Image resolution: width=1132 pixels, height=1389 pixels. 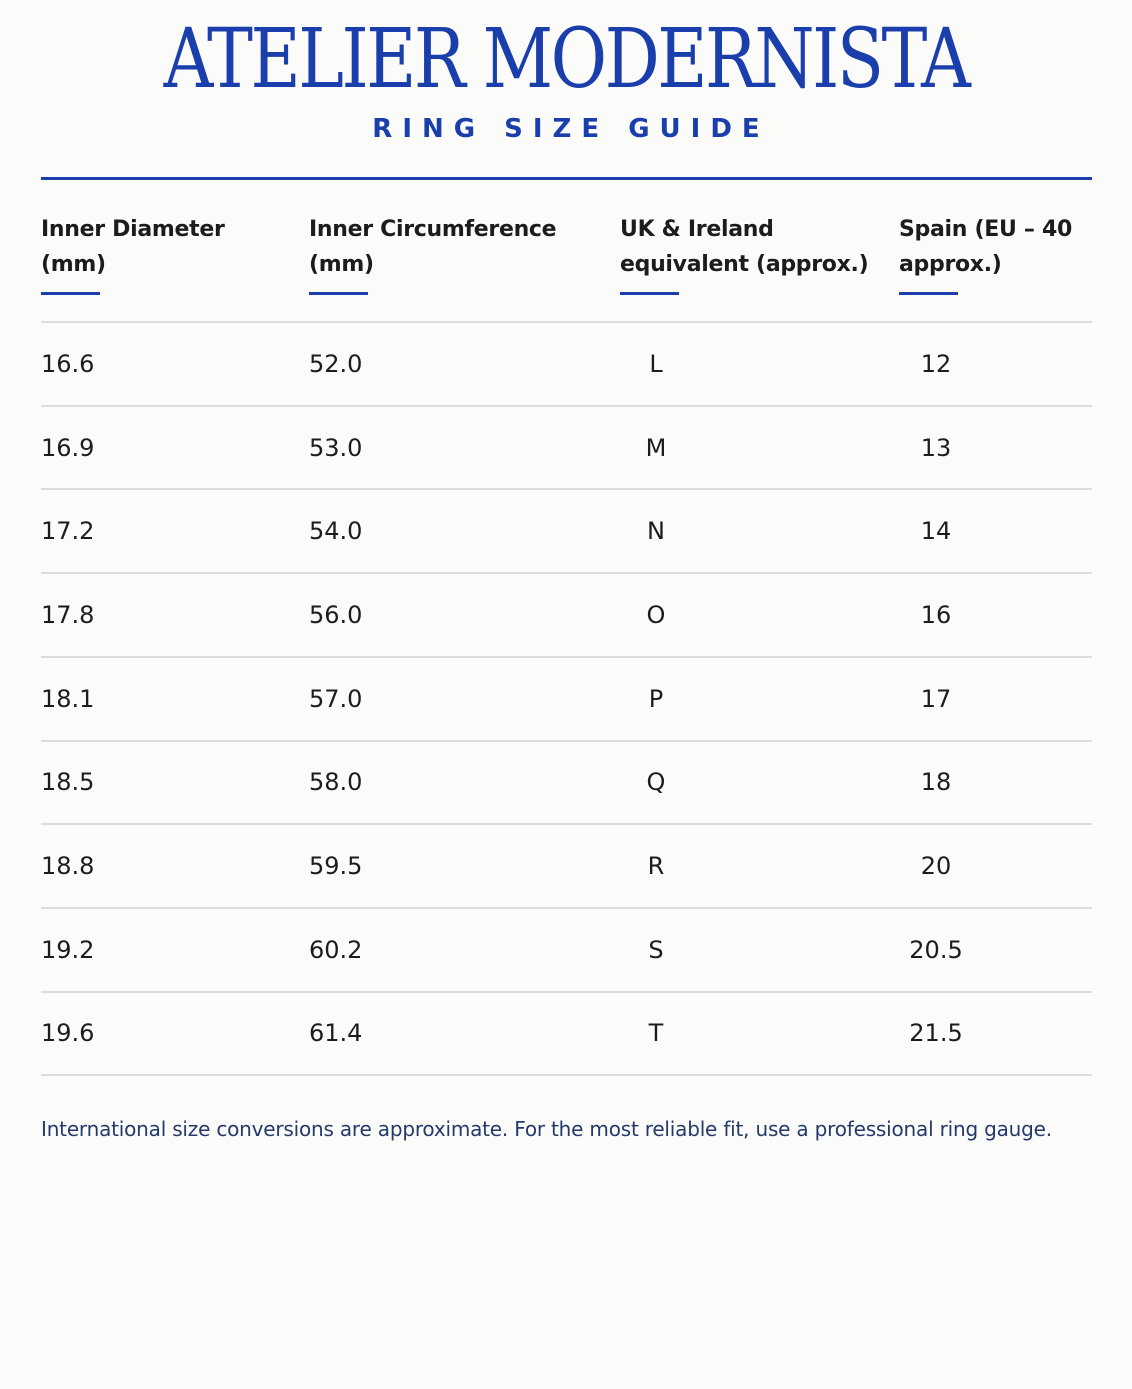 What do you see at coordinates (936, 531) in the screenshot?
I see `cell-spain-size: 14` at bounding box center [936, 531].